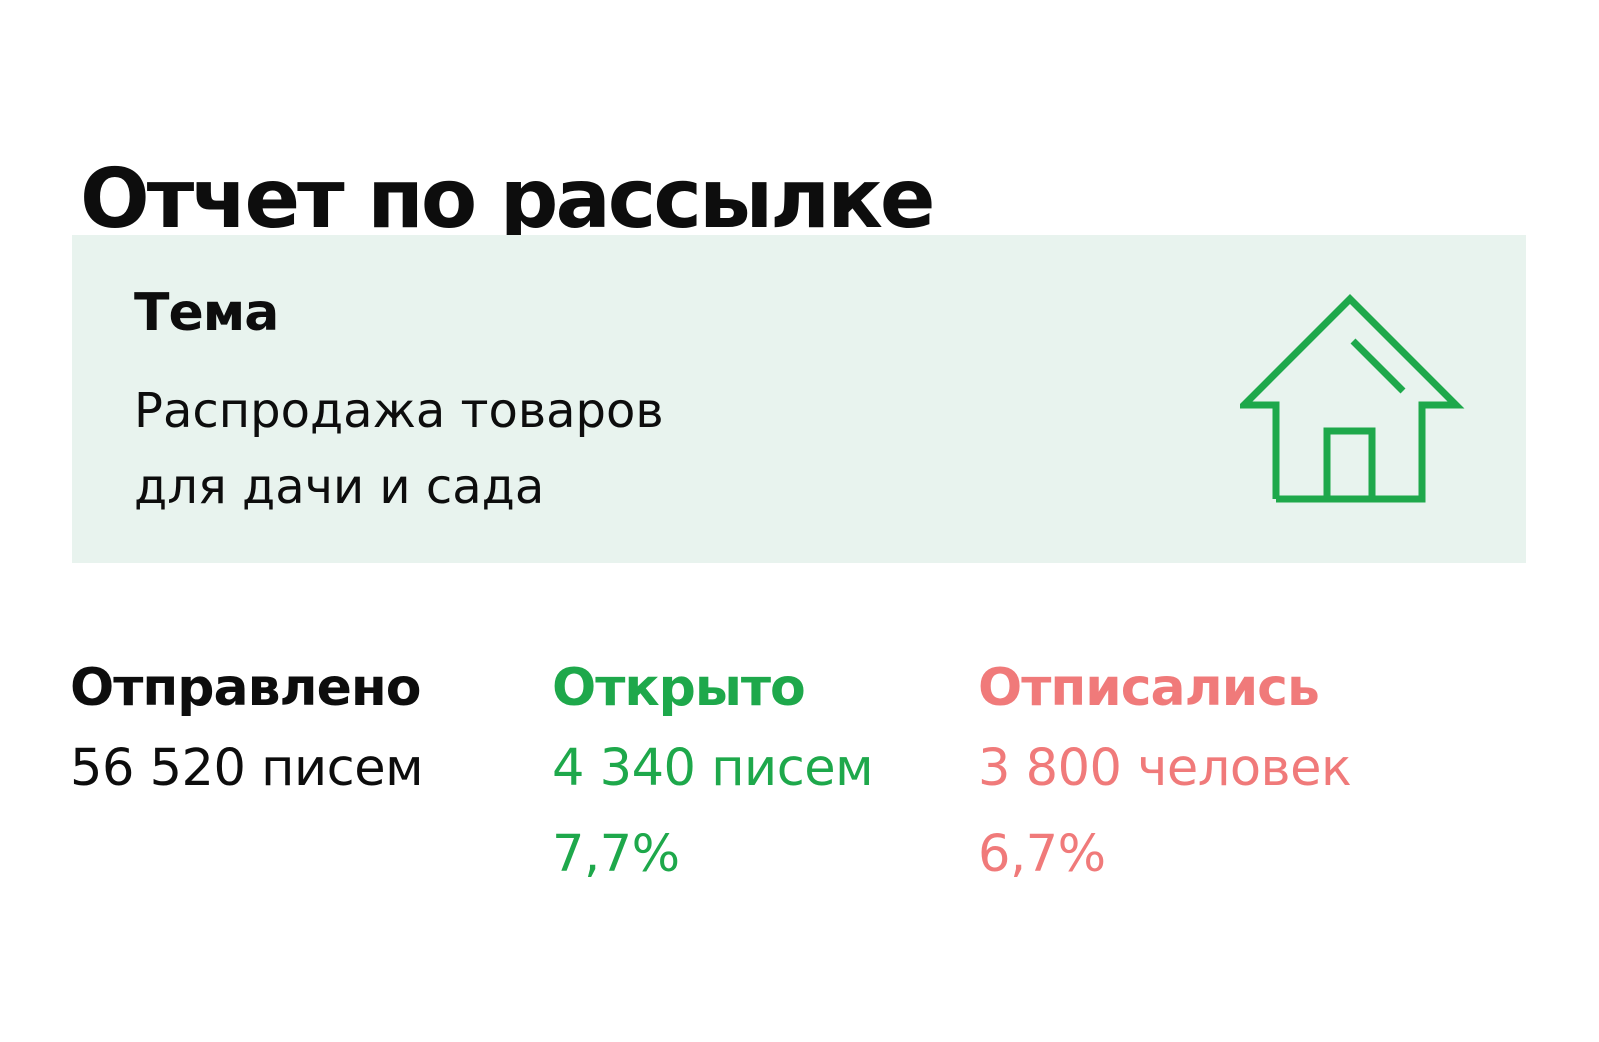 The width and height of the screenshot is (1599, 1042). I want to click on stat-opened-value: 4 340 писем, so click(713, 768).